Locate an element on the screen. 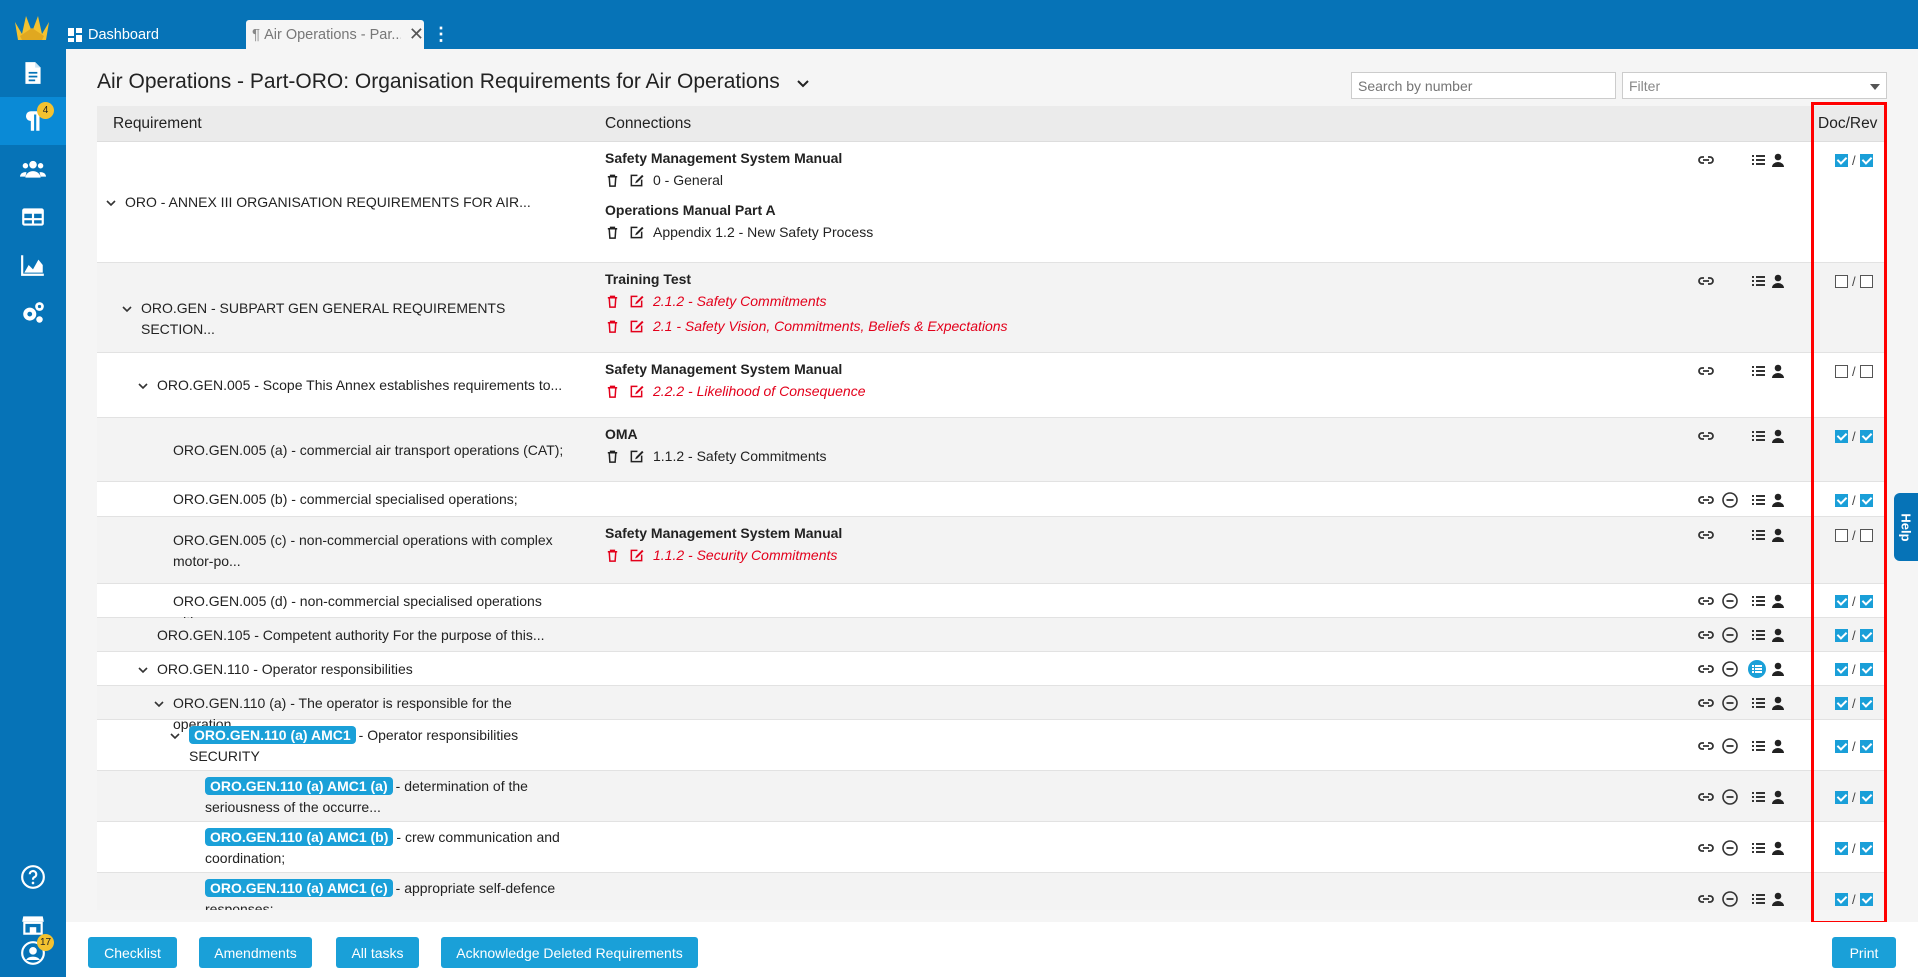 The height and width of the screenshot is (977, 1918). crown-logo-icon is located at coordinates (32, 27).